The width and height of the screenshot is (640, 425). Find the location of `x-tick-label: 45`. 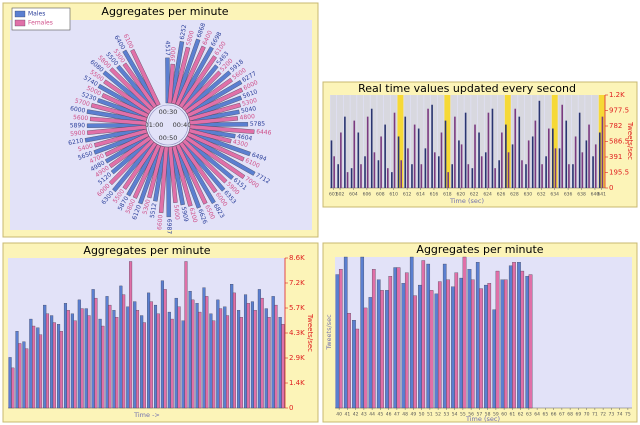

x-tick-label: 45 is located at coordinates (381, 415).